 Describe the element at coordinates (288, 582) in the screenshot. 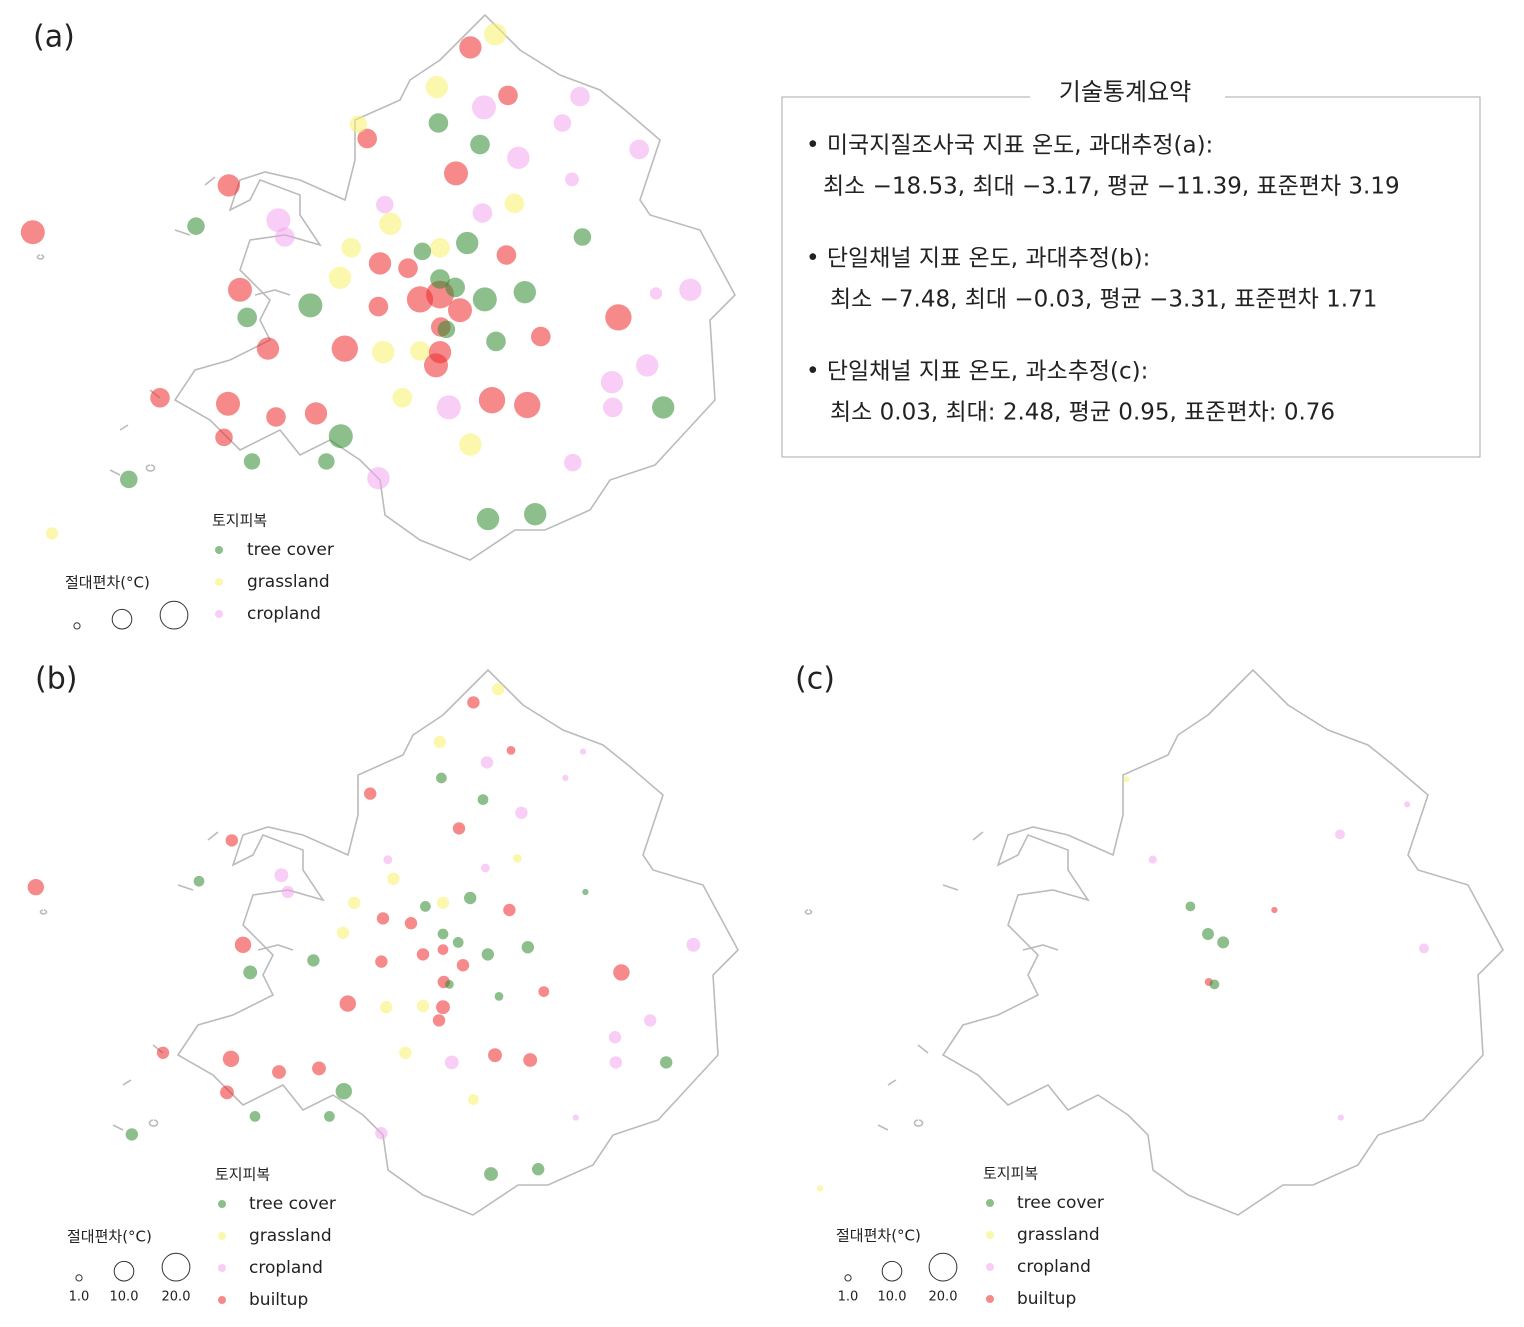

I see `legend-label: grassland` at that location.